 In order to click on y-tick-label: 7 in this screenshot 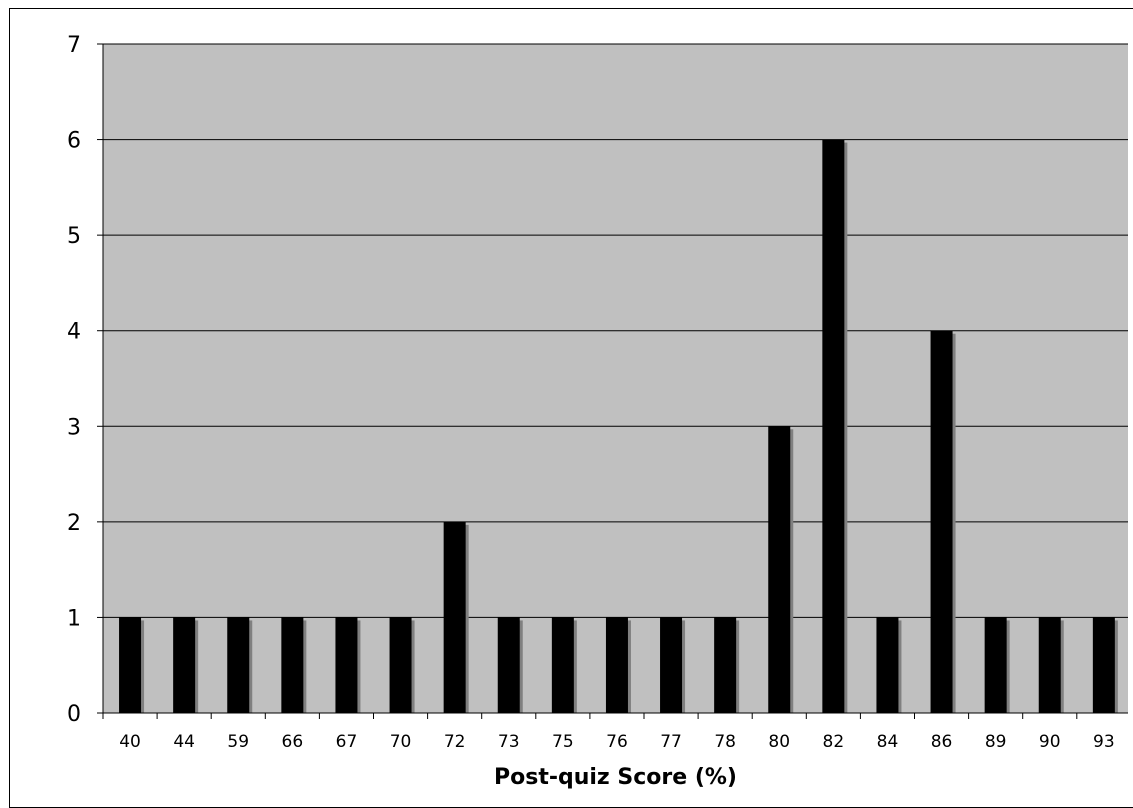, I will do `click(74, 45)`.